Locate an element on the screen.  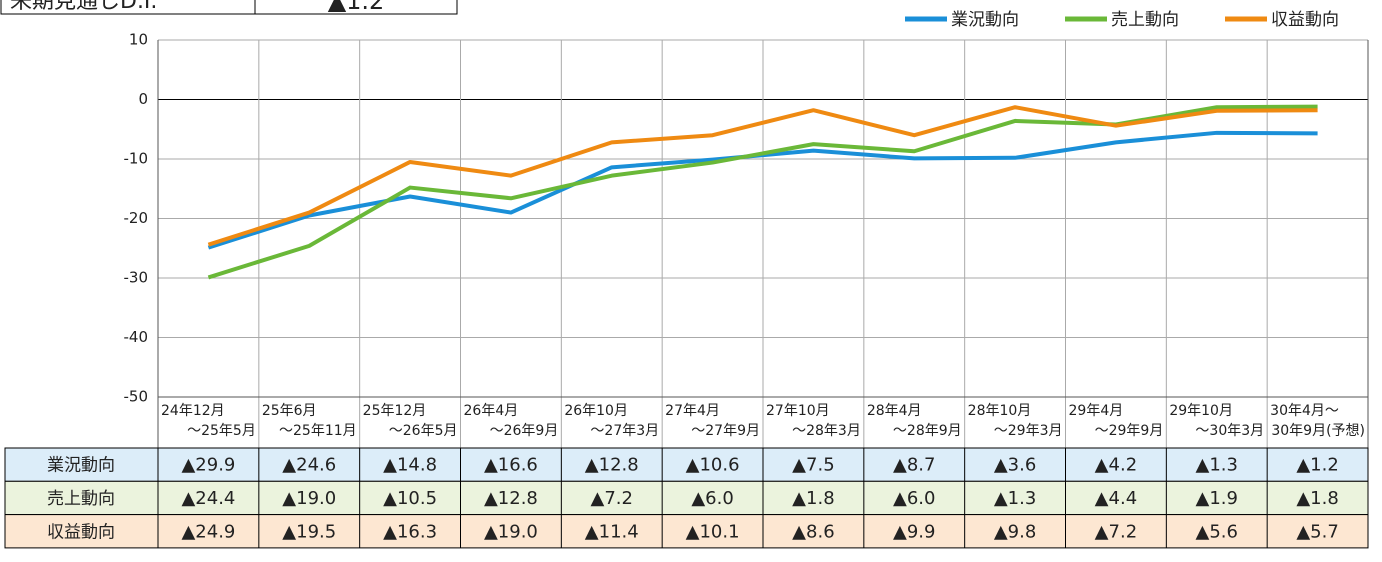
x-tick-label: 25年12月 is located at coordinates (395, 411).